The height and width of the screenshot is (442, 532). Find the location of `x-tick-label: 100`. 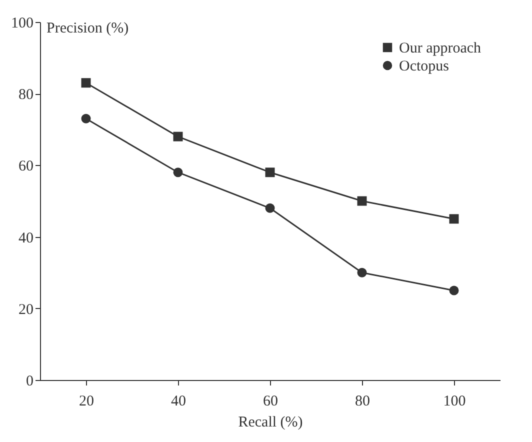

x-tick-label: 100 is located at coordinates (454, 402).